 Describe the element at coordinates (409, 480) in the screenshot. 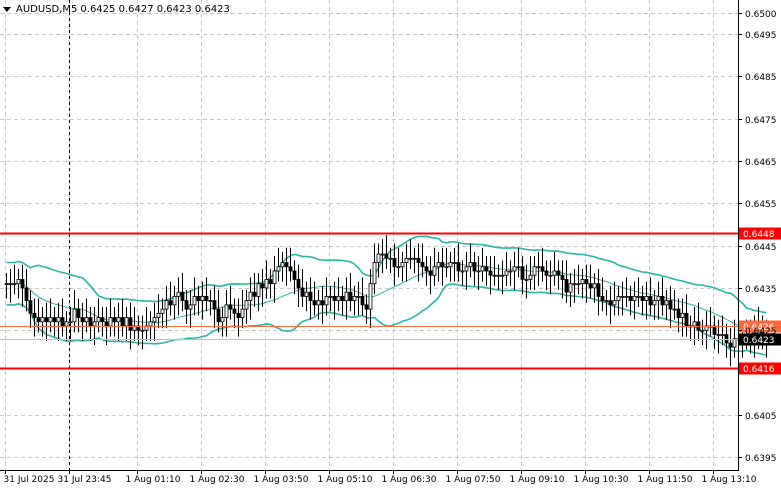

I see `x-tick-label: 1 Aug 06:30` at that location.